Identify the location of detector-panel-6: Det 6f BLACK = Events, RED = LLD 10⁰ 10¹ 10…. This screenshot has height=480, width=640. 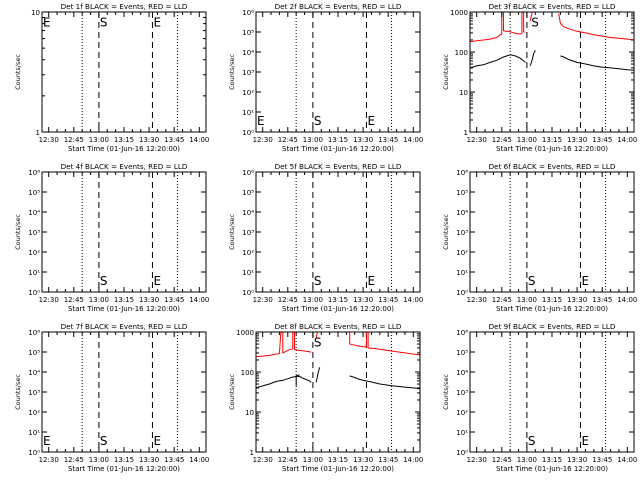
(539, 237).